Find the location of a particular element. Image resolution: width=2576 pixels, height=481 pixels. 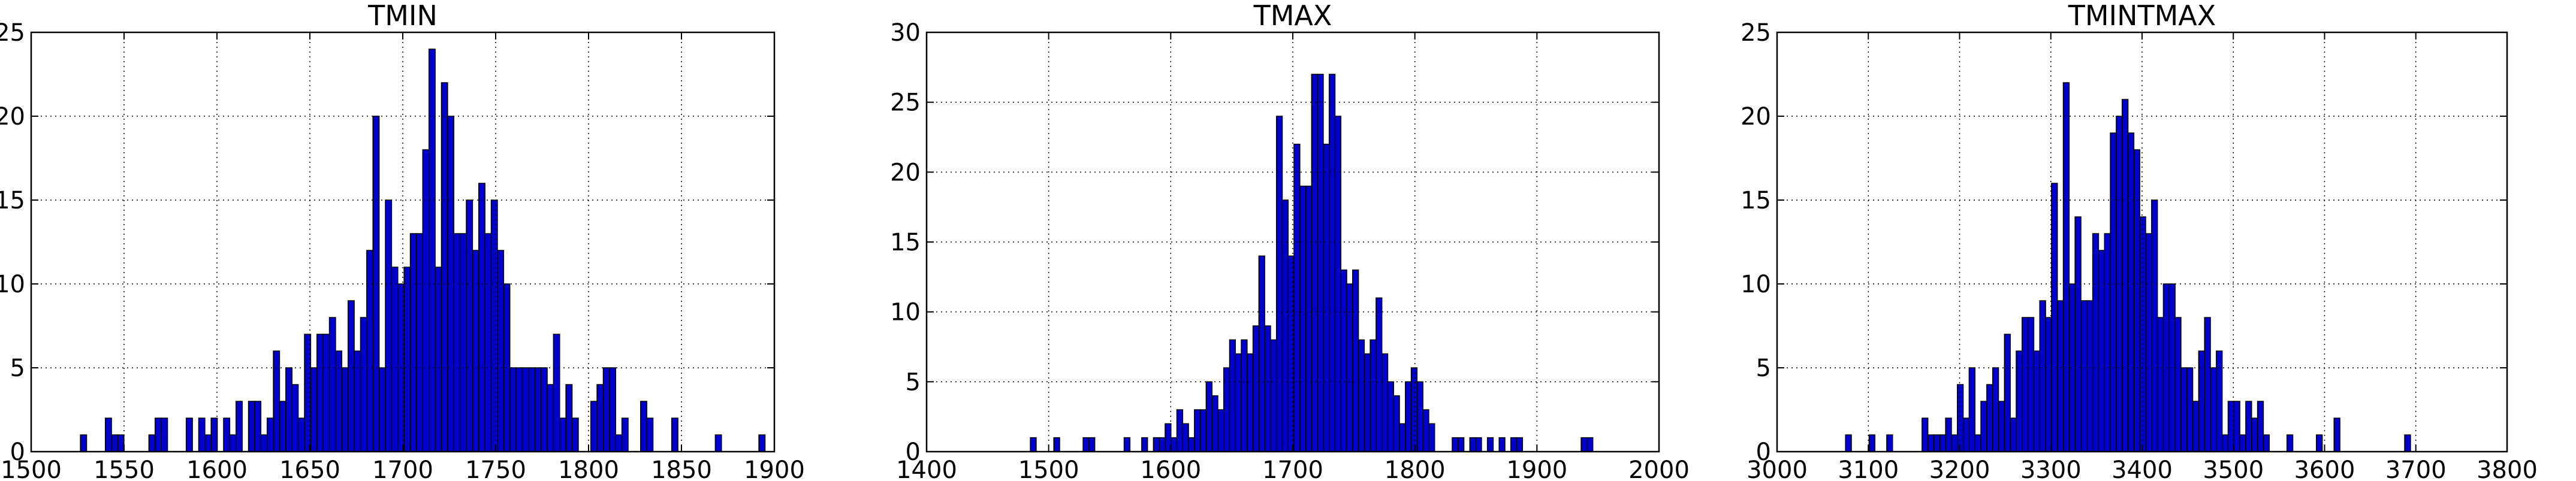

x-tick-label: 3500 is located at coordinates (2233, 468).